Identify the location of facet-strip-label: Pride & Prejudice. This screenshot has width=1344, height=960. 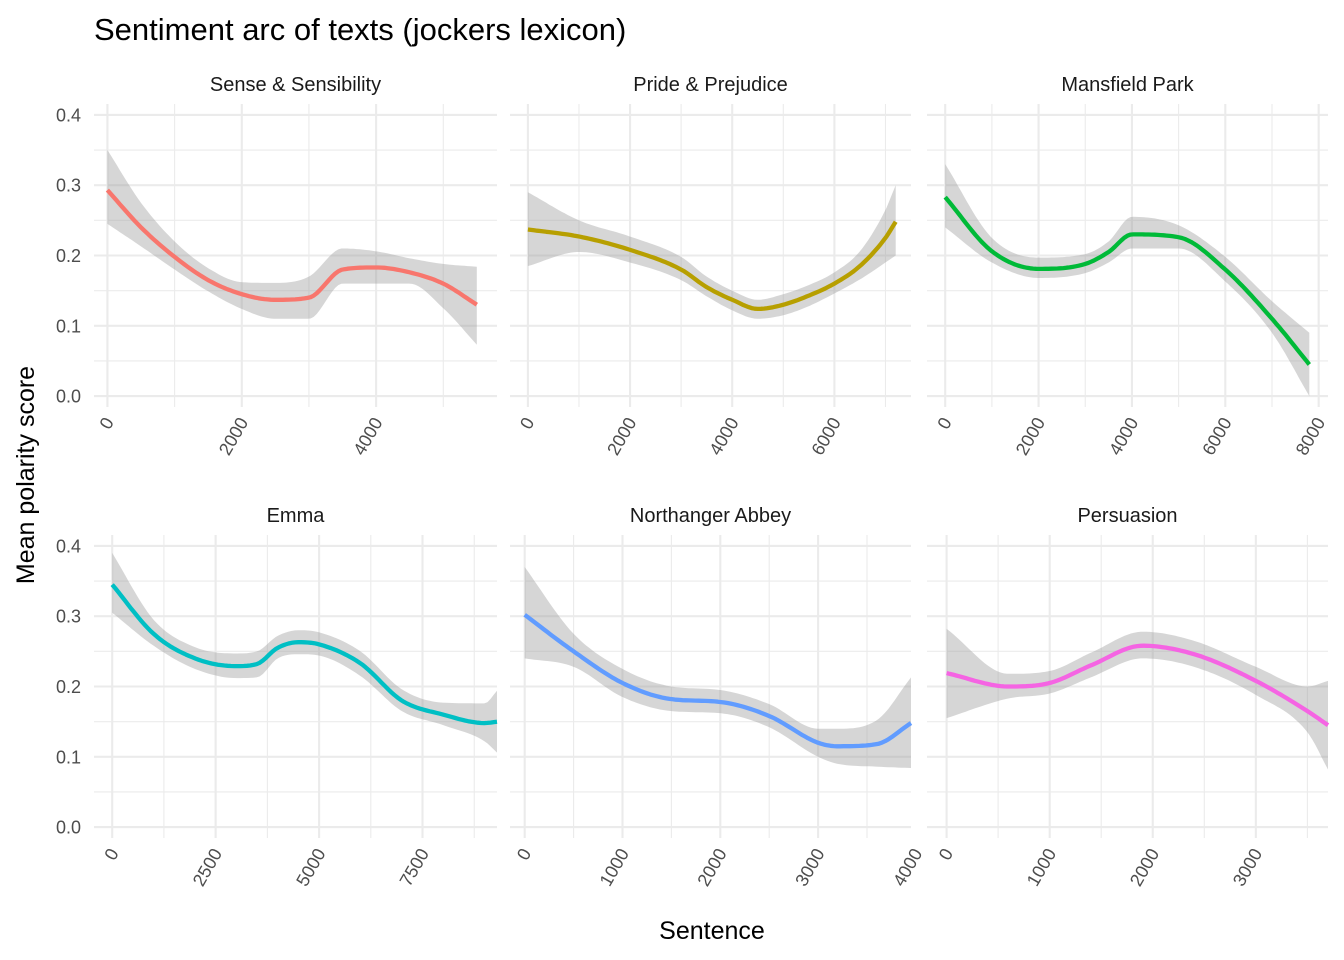
(710, 85).